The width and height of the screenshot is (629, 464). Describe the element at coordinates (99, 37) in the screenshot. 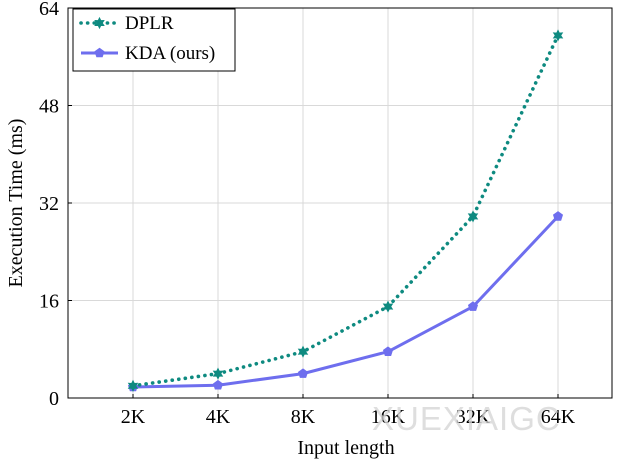

I see `legend-markers` at that location.